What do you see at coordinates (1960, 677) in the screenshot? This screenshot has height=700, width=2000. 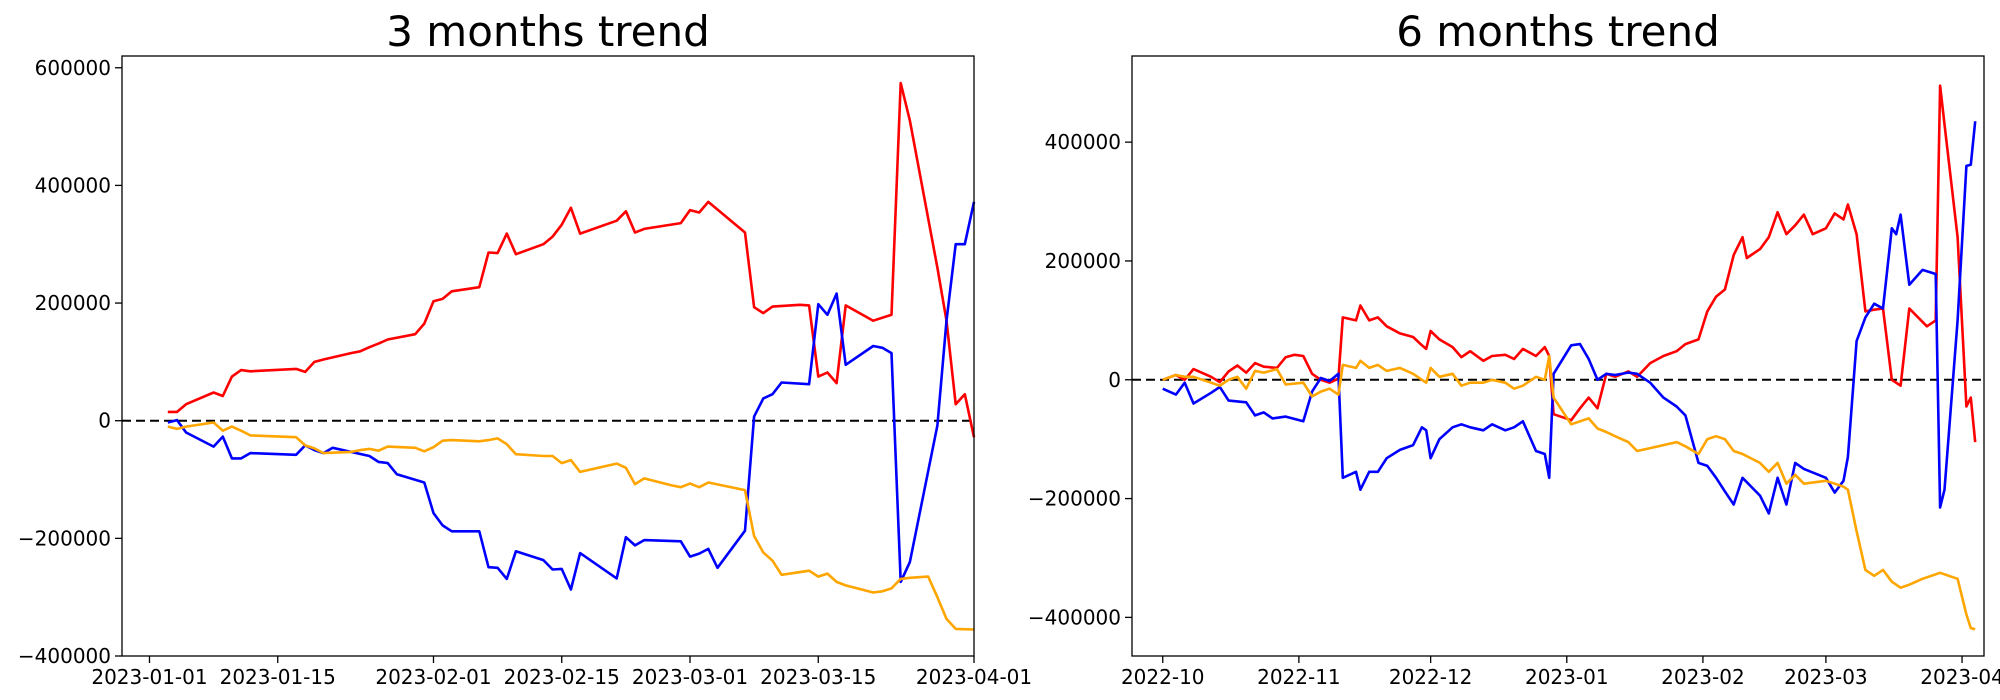 I see `x-tick-label: 2023-04` at bounding box center [1960, 677].